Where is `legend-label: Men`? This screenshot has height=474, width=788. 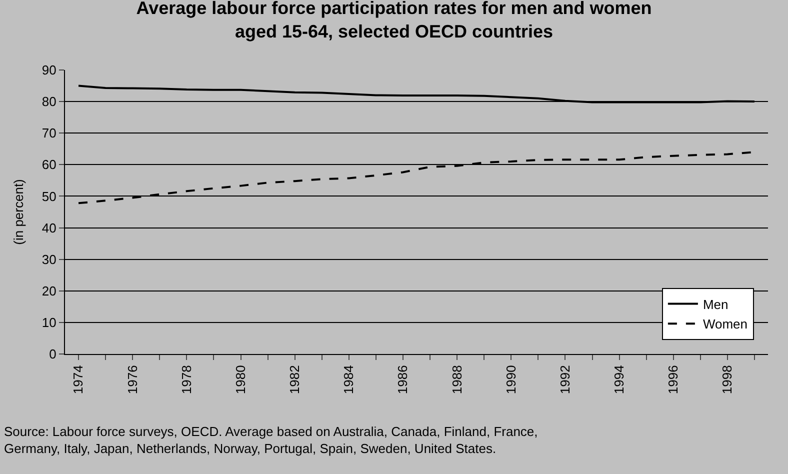 legend-label: Men is located at coordinates (715, 304).